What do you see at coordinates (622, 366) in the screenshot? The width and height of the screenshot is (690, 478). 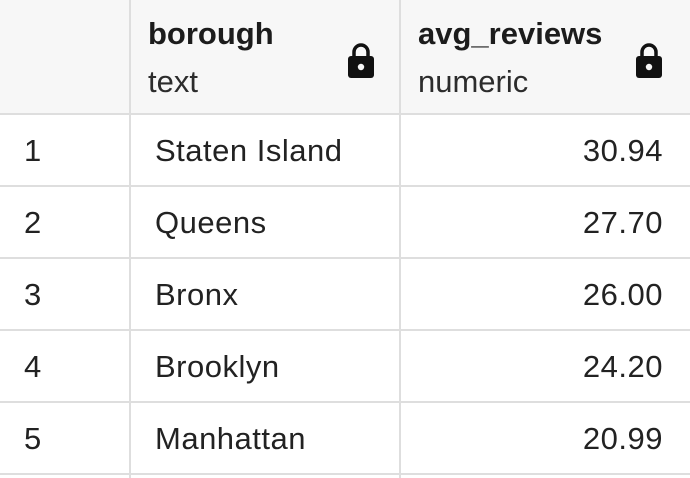 I see `cell-avg-reviews: 24.20` at bounding box center [622, 366].